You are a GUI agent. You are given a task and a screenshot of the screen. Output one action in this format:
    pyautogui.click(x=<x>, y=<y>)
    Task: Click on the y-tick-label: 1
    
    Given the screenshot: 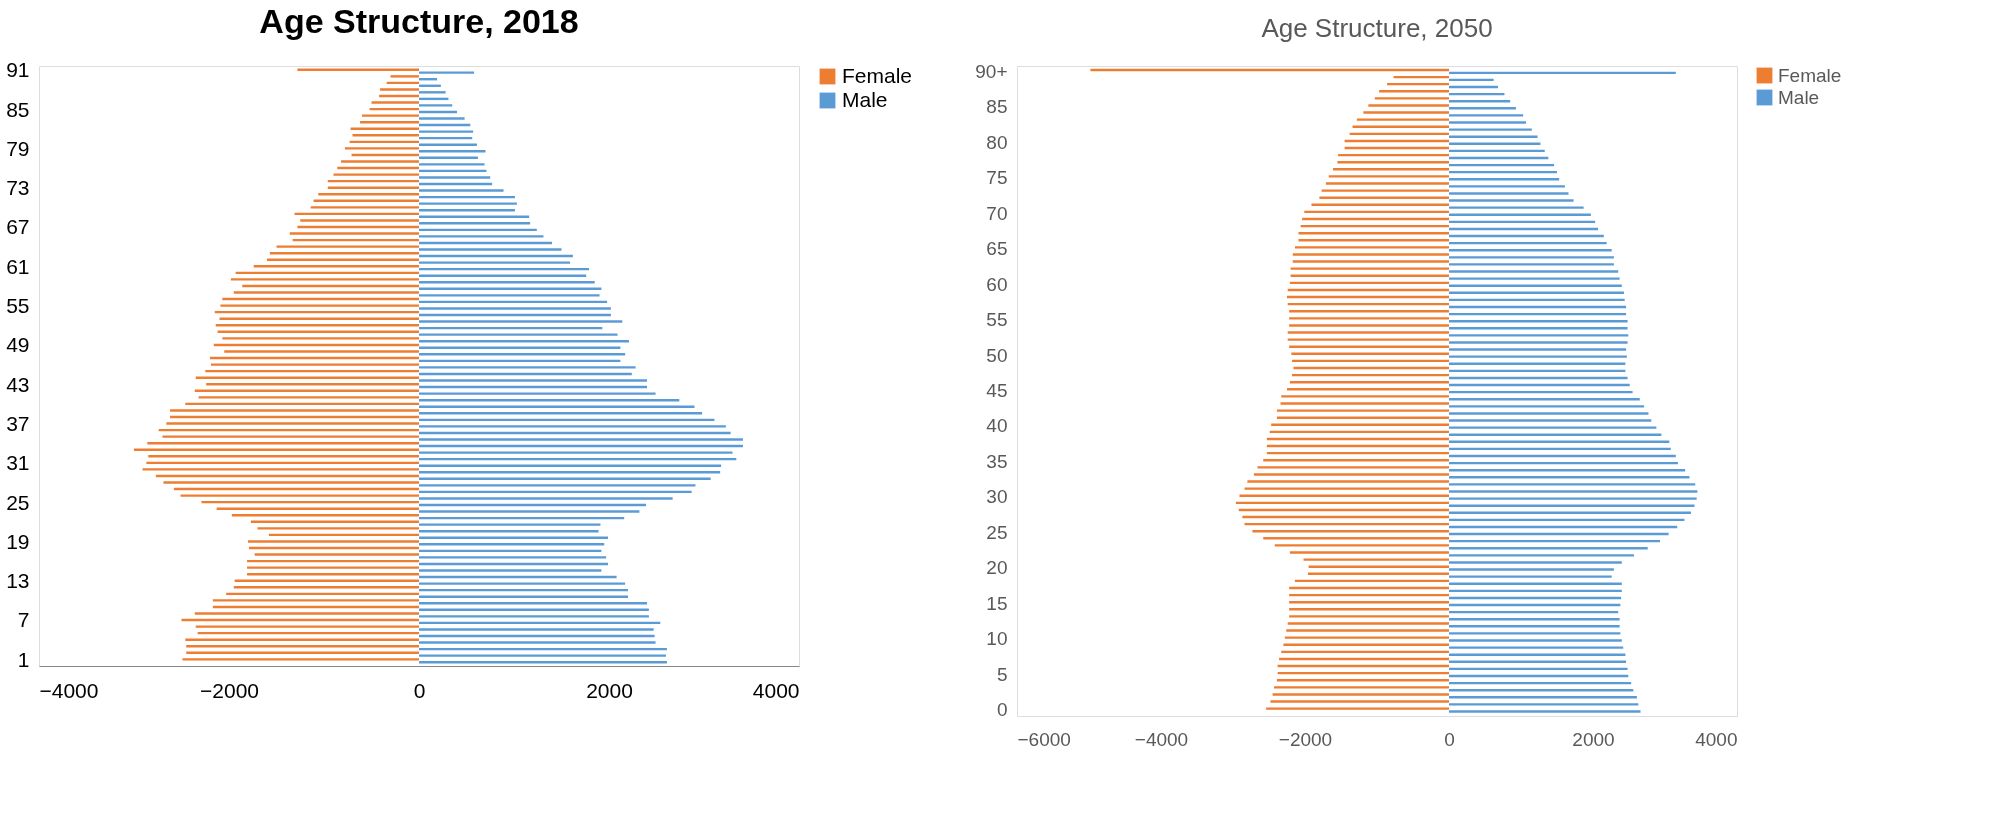 What is the action you would take?
    pyautogui.click(x=23, y=659)
    